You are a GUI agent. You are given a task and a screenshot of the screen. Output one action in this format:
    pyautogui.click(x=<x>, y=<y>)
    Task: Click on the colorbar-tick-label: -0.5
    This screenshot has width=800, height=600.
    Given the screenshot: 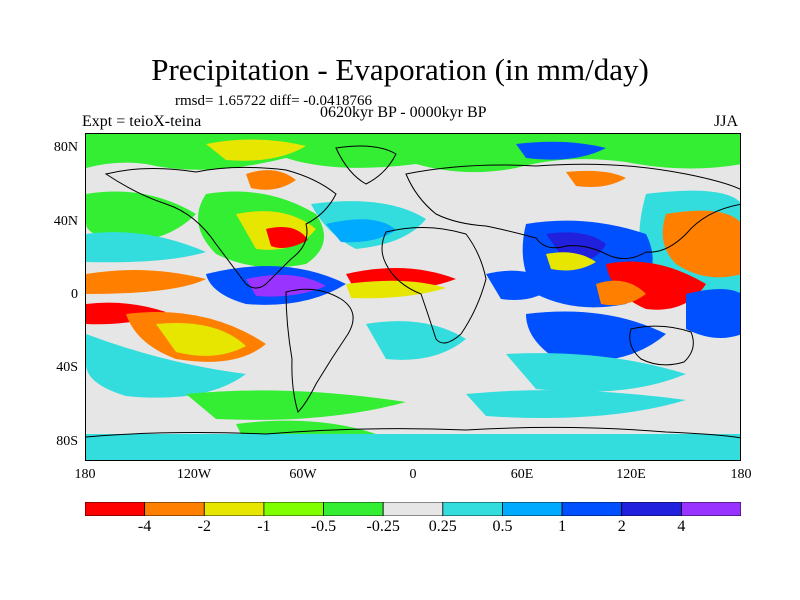 What is the action you would take?
    pyautogui.click(x=323, y=526)
    